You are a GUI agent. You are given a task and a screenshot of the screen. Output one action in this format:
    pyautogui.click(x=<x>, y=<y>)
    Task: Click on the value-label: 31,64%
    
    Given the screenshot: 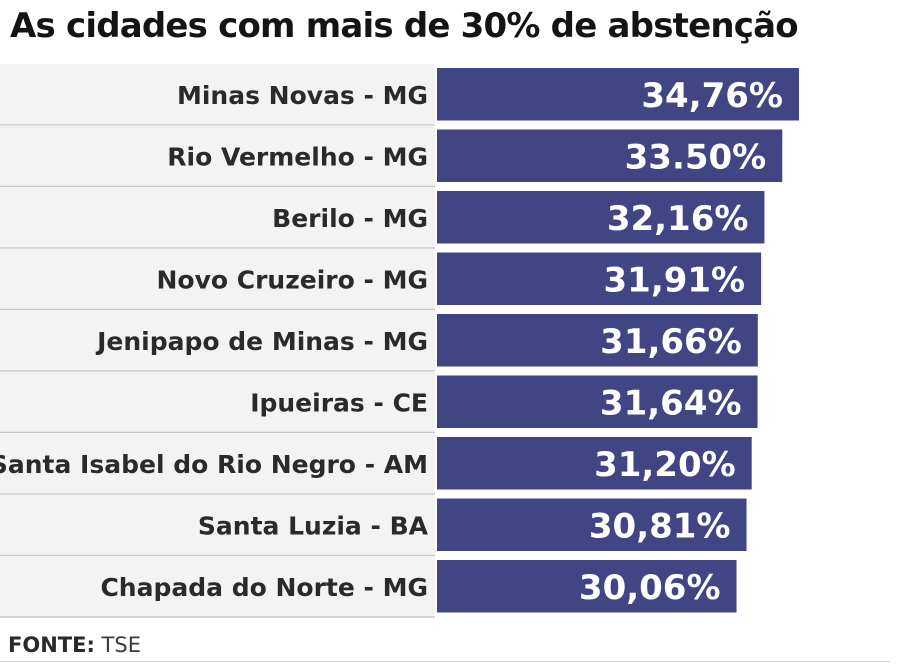 What is the action you would take?
    pyautogui.click(x=671, y=403)
    